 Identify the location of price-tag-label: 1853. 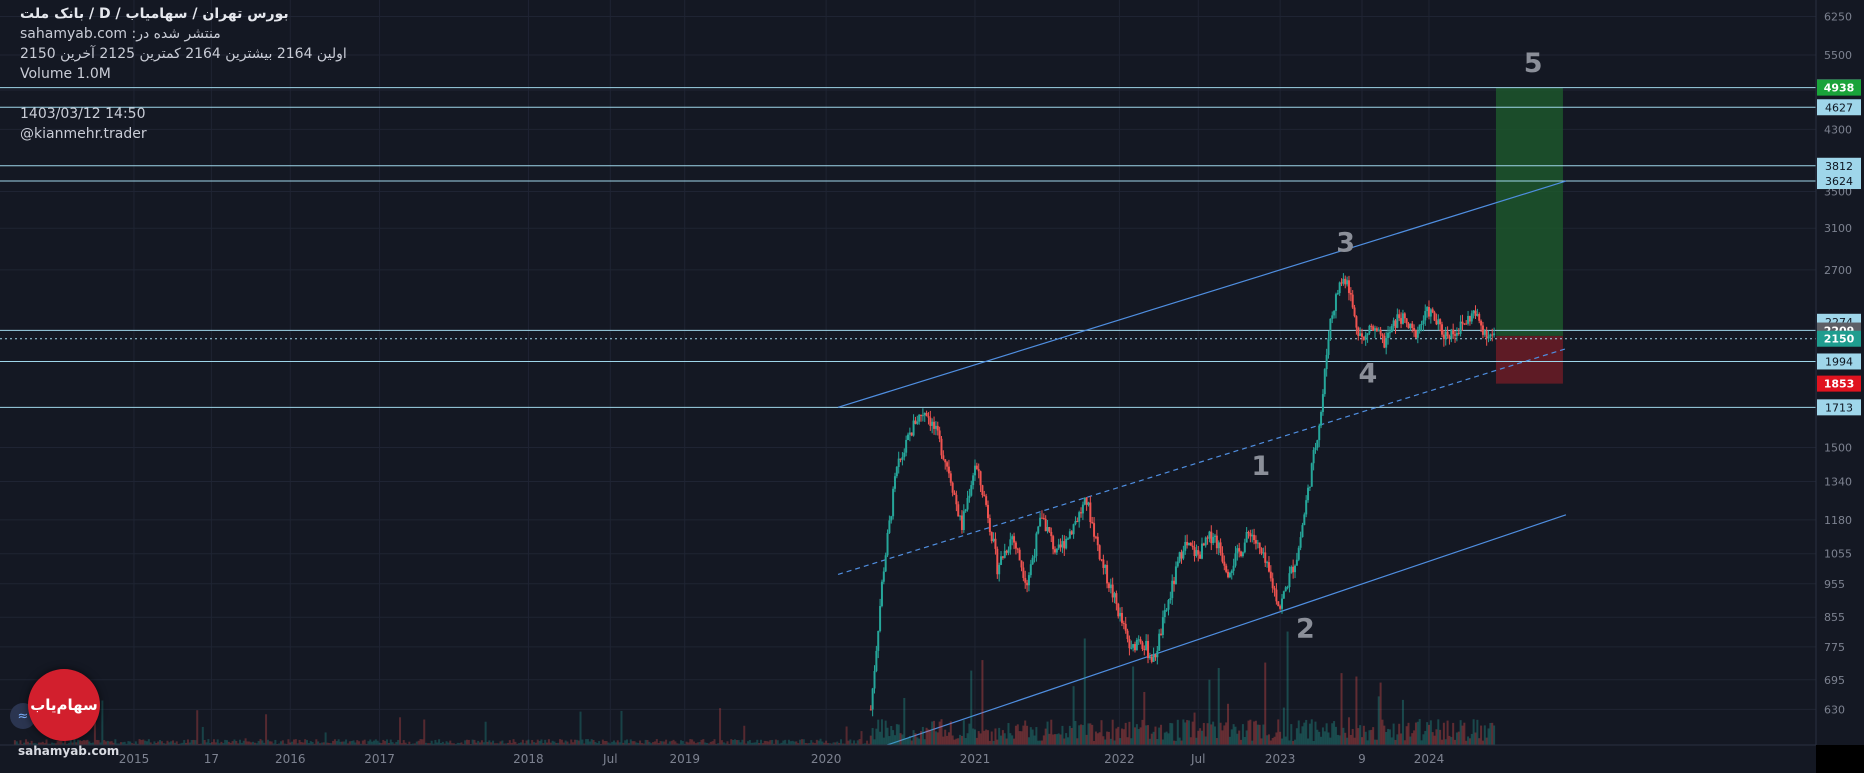
(1839, 384).